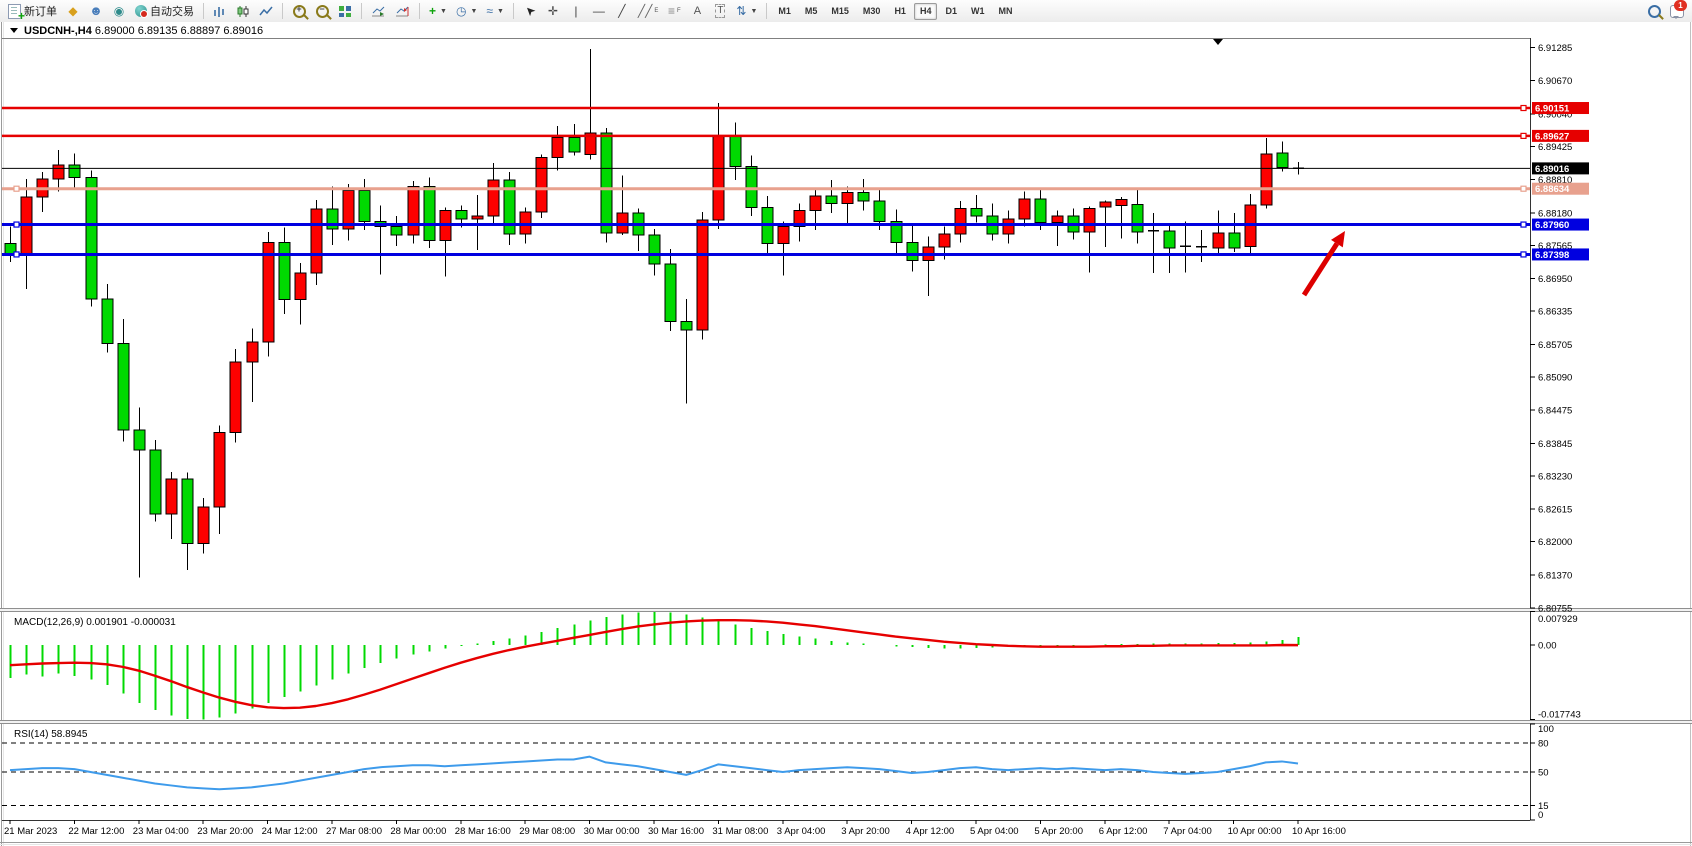  Describe the element at coordinates (1552, 169) in the screenshot. I see `line-price-label: 6.89016` at that location.